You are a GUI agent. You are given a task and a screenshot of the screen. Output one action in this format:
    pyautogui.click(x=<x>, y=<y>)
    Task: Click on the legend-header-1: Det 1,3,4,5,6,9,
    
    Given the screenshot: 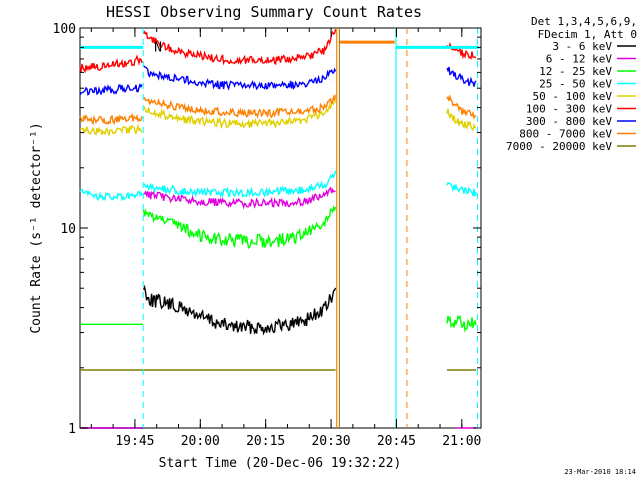 What is the action you would take?
    pyautogui.click(x=584, y=21)
    